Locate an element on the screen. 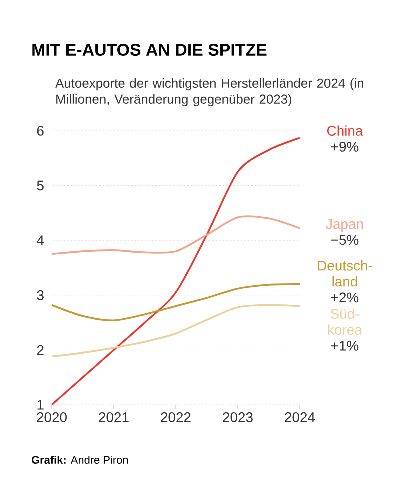  y-tick-label: 1 is located at coordinates (41, 405).